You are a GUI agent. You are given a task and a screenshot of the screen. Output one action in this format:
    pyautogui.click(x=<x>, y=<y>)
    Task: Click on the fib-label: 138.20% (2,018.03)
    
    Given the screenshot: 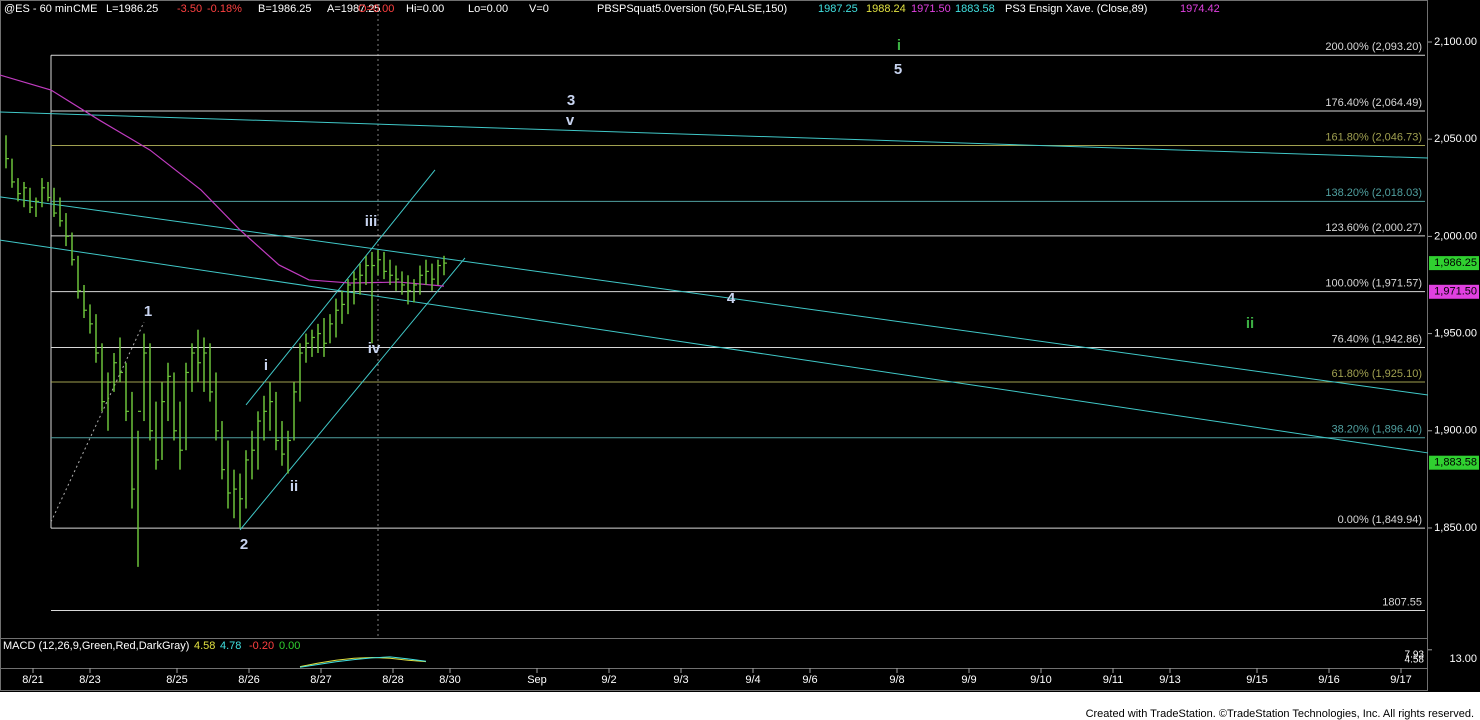 What is the action you would take?
    pyautogui.click(x=1373, y=193)
    